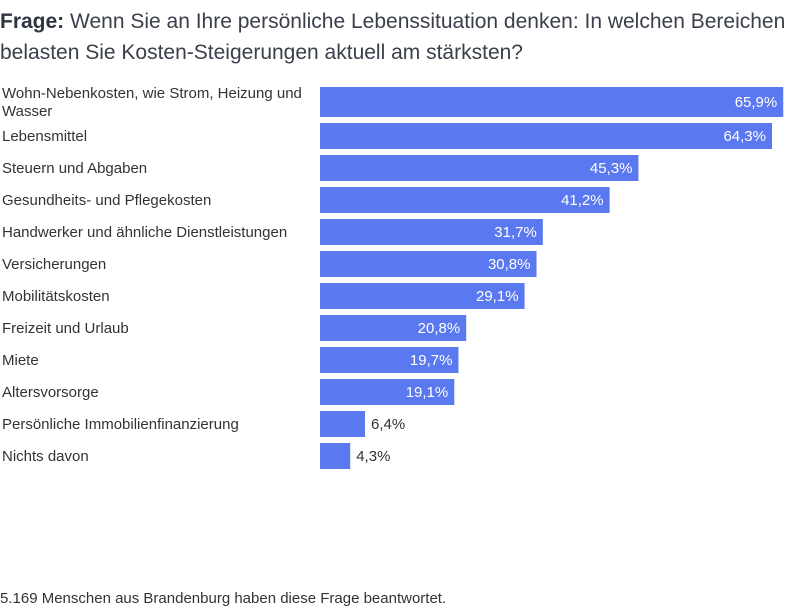 This screenshot has height=608, width=800. Describe the element at coordinates (388, 424) in the screenshot. I see `value-label: 6,4%` at that location.